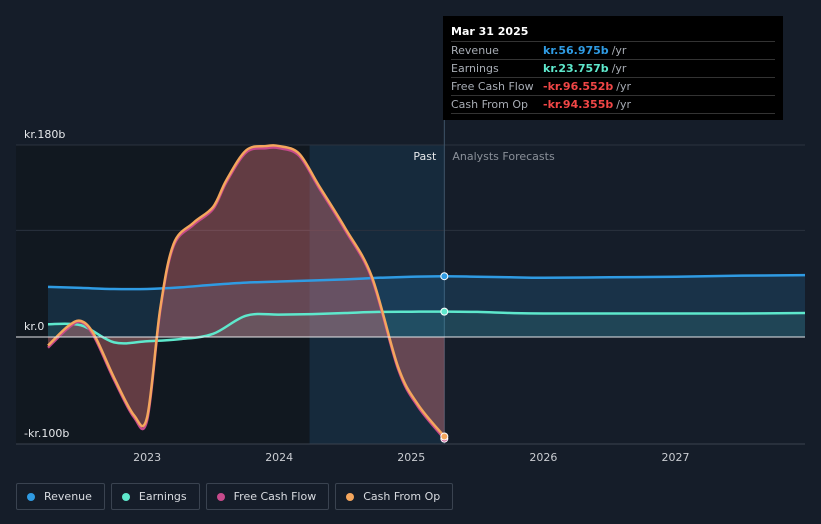 The width and height of the screenshot is (821, 524). Describe the element at coordinates (402, 496) in the screenshot. I see `legend-label: Cash From Op` at that location.